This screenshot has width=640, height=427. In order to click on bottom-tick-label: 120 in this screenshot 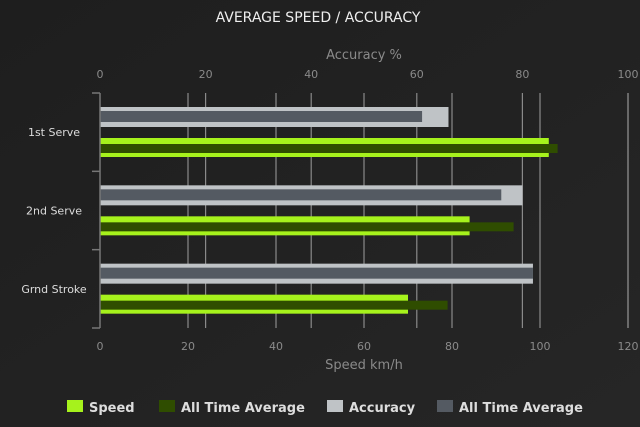, I will do `click(628, 346)`.